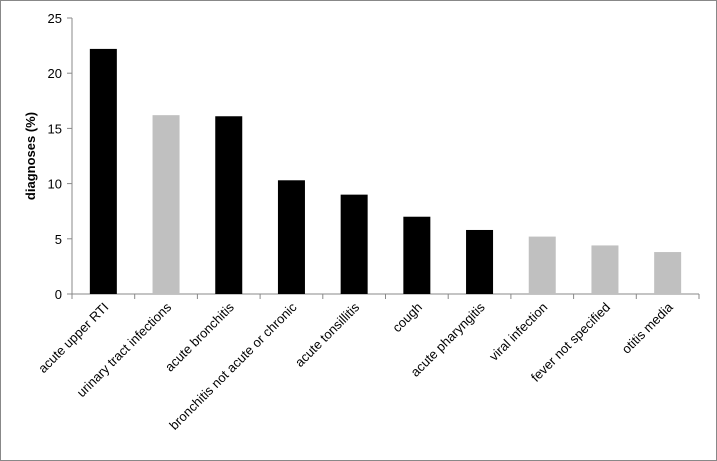 Image resolution: width=717 pixels, height=461 pixels. I want to click on y-axis-label: diagnoses (%), so click(30, 156).